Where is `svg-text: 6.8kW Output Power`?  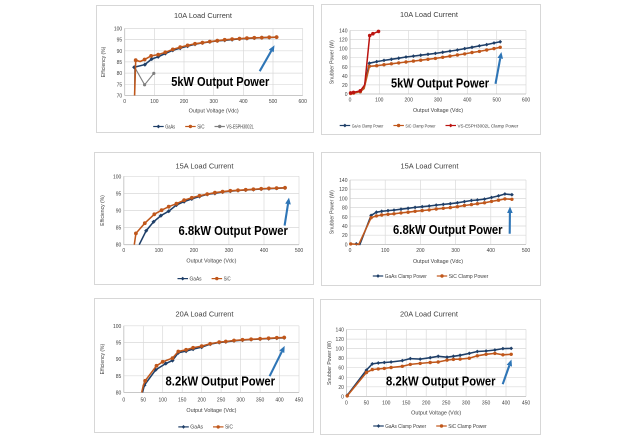 svg-text: 6.8kW Output Power is located at coordinates (448, 229).